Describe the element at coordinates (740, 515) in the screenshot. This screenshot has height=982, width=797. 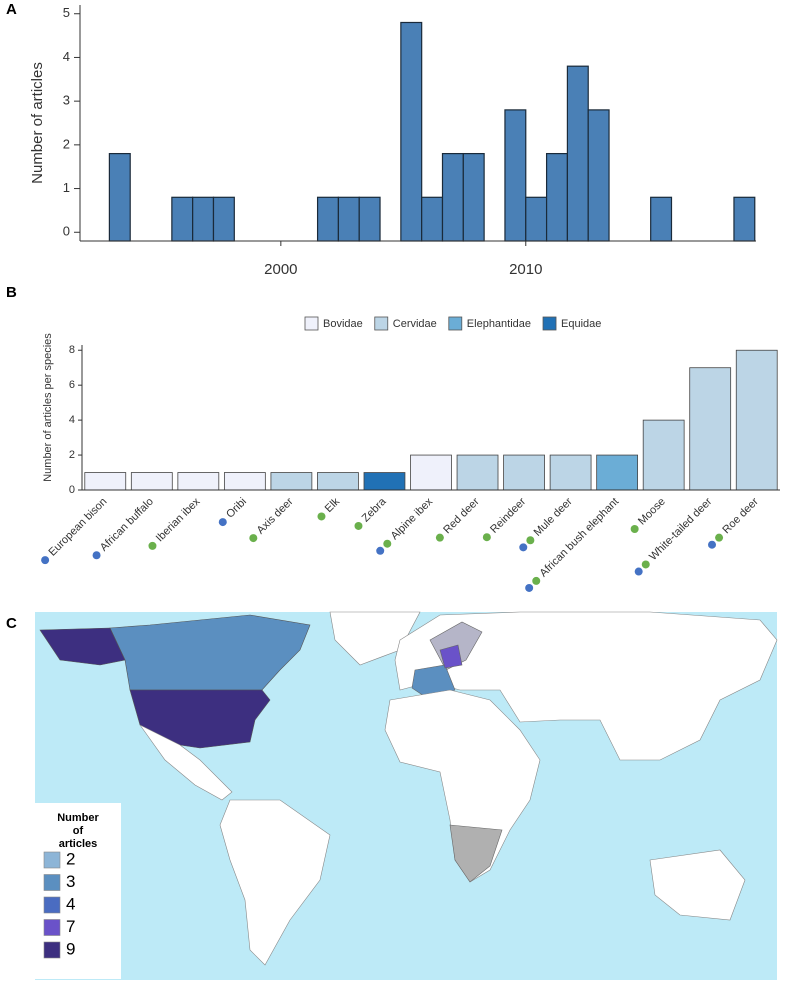
I see `x-tick-label: Roe deer` at that location.